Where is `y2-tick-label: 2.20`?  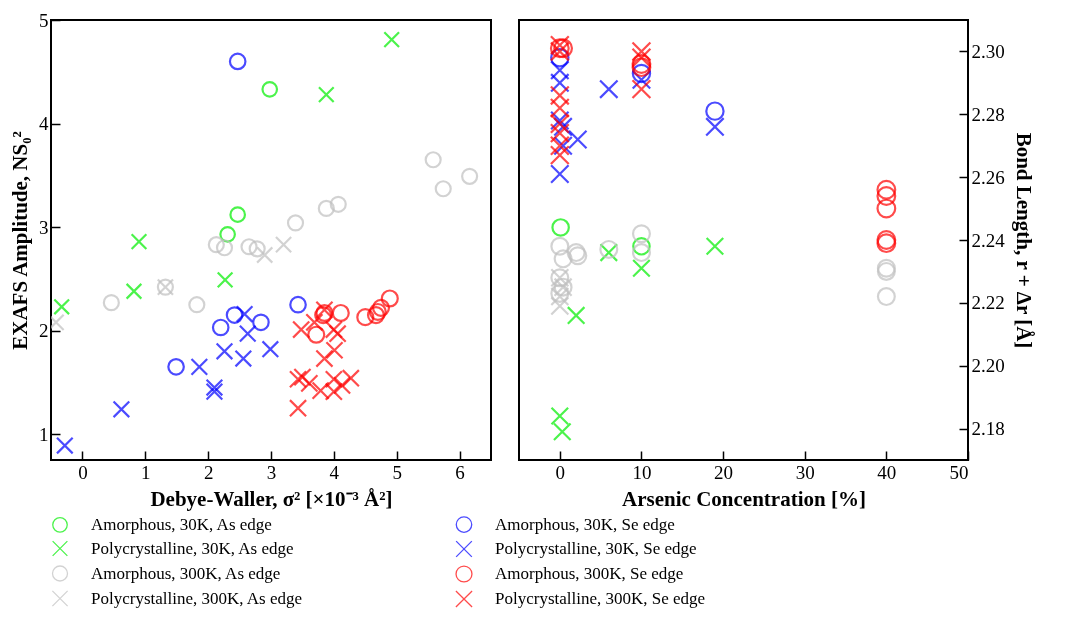 y2-tick-label: 2.20 is located at coordinates (988, 366).